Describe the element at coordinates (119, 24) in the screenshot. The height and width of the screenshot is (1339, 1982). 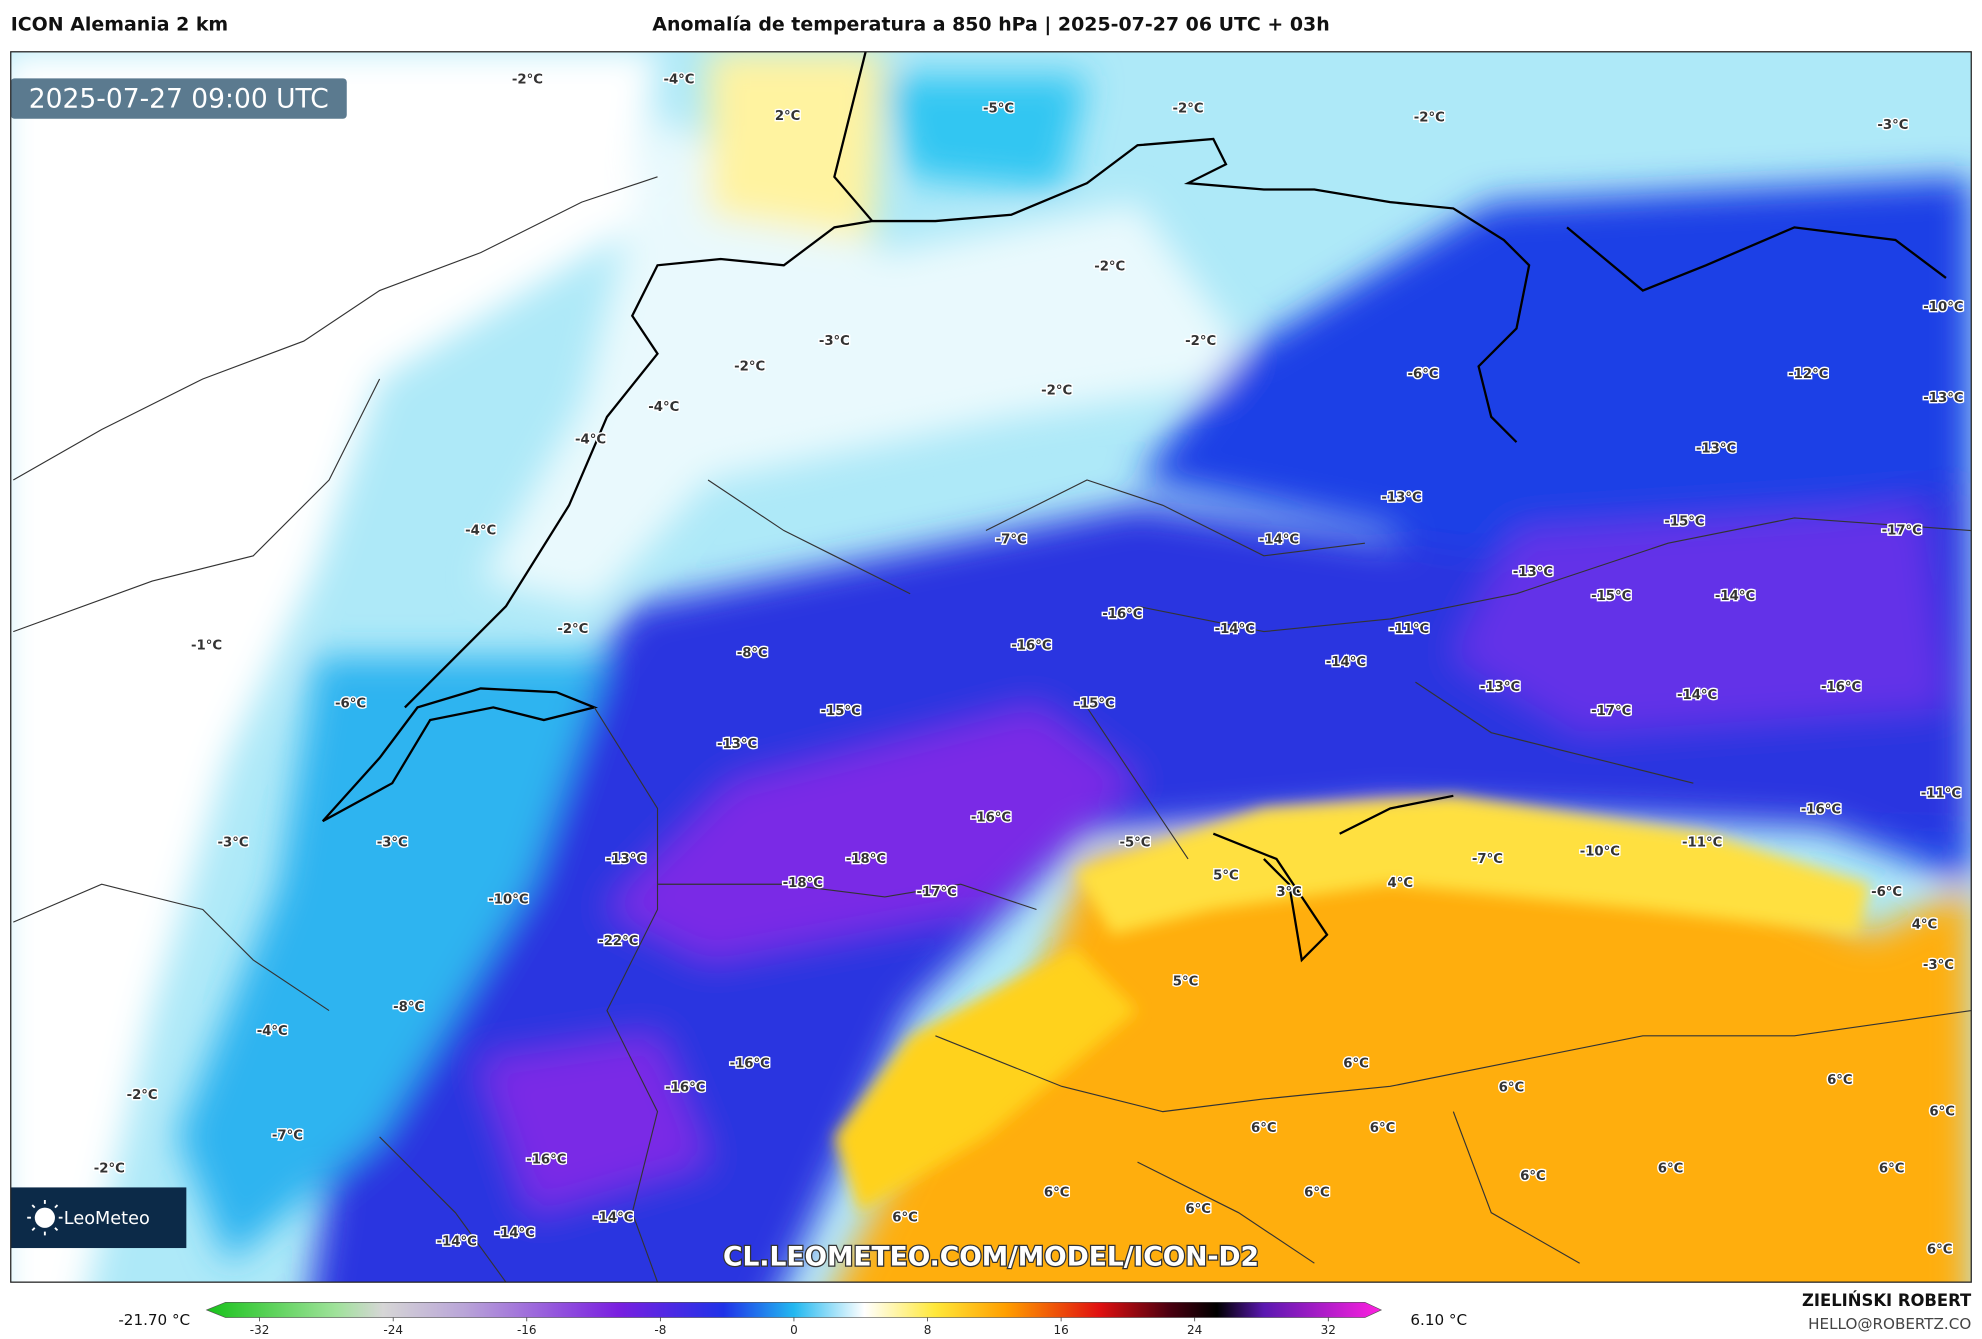
I see `model-name: ICON Alemania 2 km` at that location.